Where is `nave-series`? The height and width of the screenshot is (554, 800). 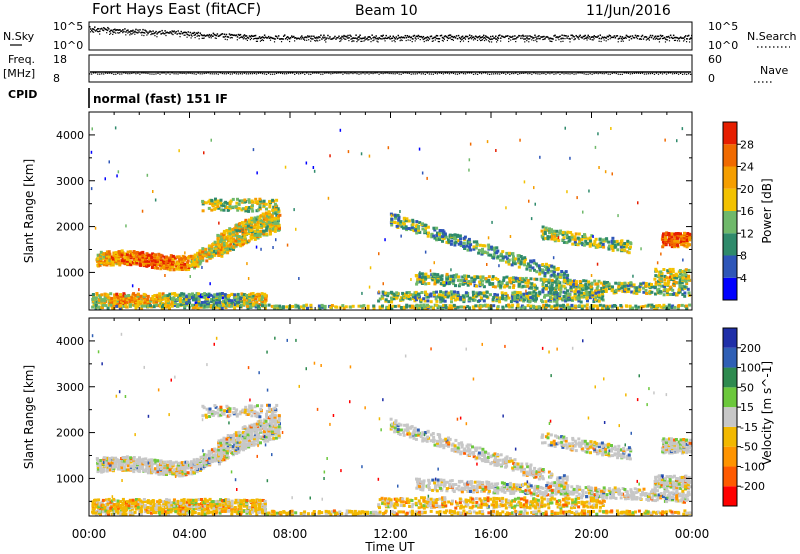
nave-series is located at coordinates (390, 73).